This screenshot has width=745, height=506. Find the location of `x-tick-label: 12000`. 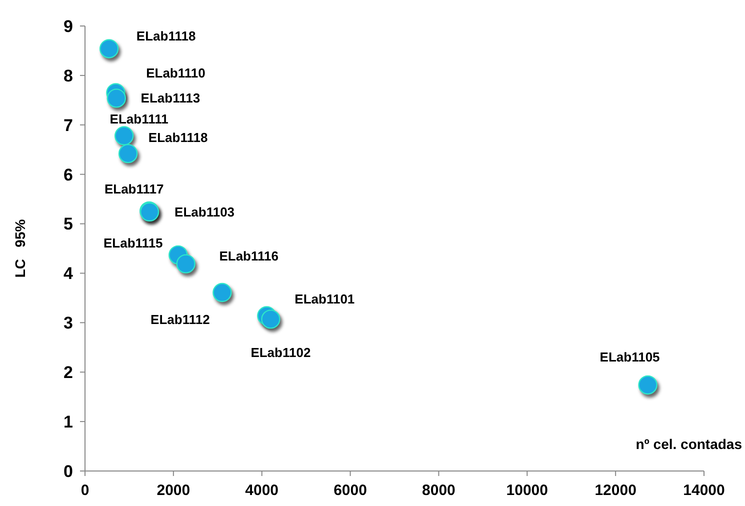

x-tick-label: 12000 is located at coordinates (615, 490).